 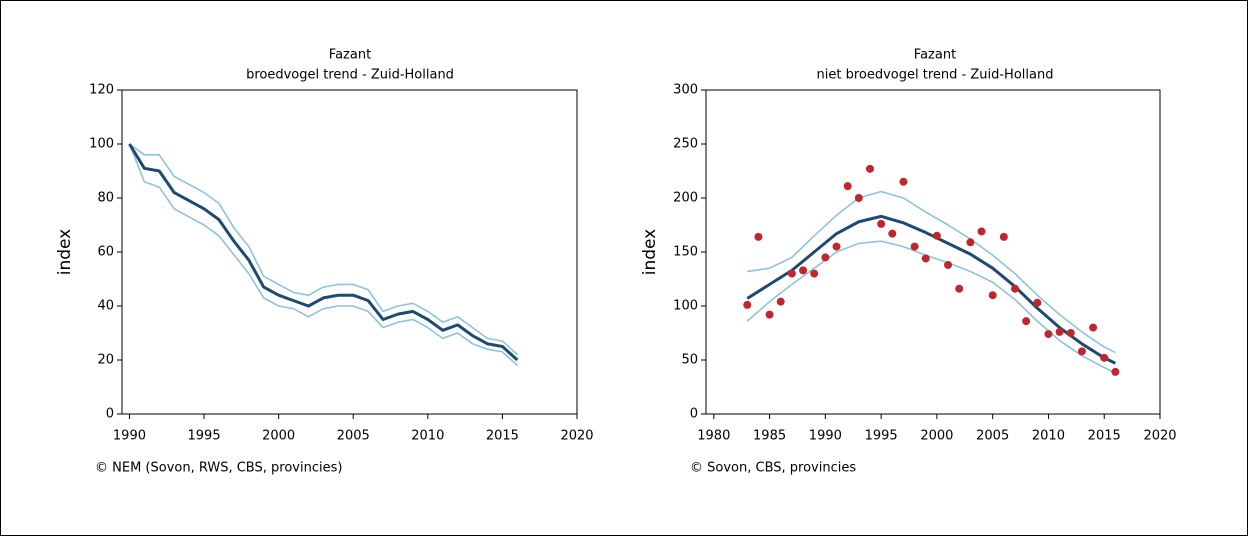 What do you see at coordinates (101, 90) in the screenshot?
I see `y-tick-label: 120` at bounding box center [101, 90].